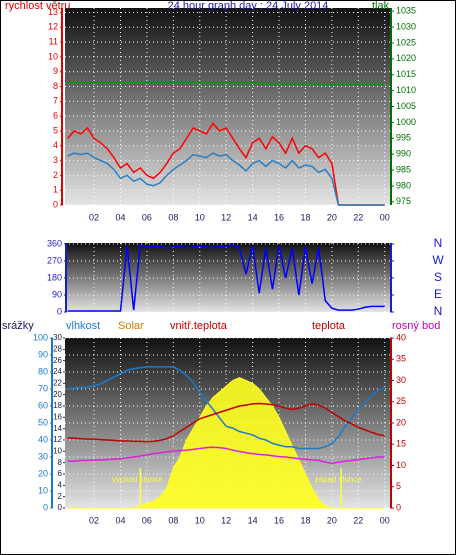  I want to click on y2-tick-label: 25, so click(401, 401).